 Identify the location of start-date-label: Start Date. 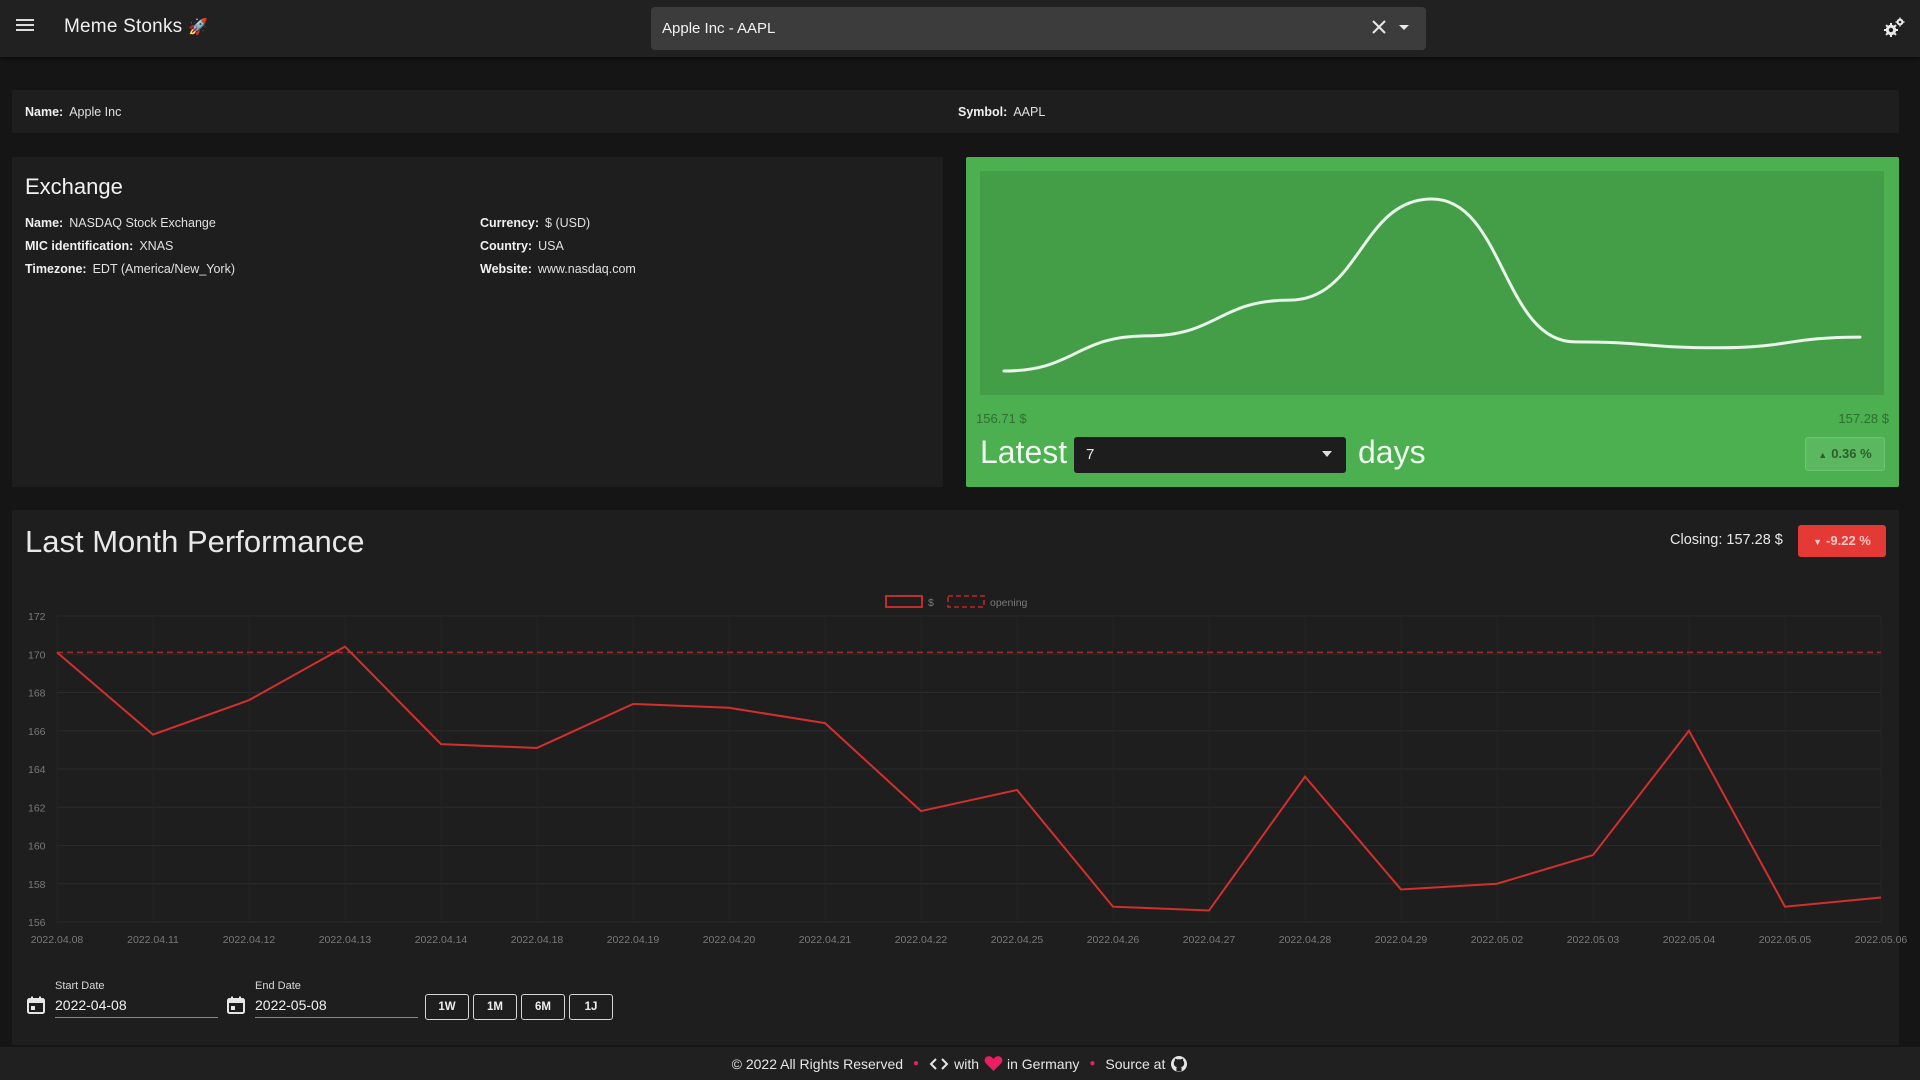
(80, 986).